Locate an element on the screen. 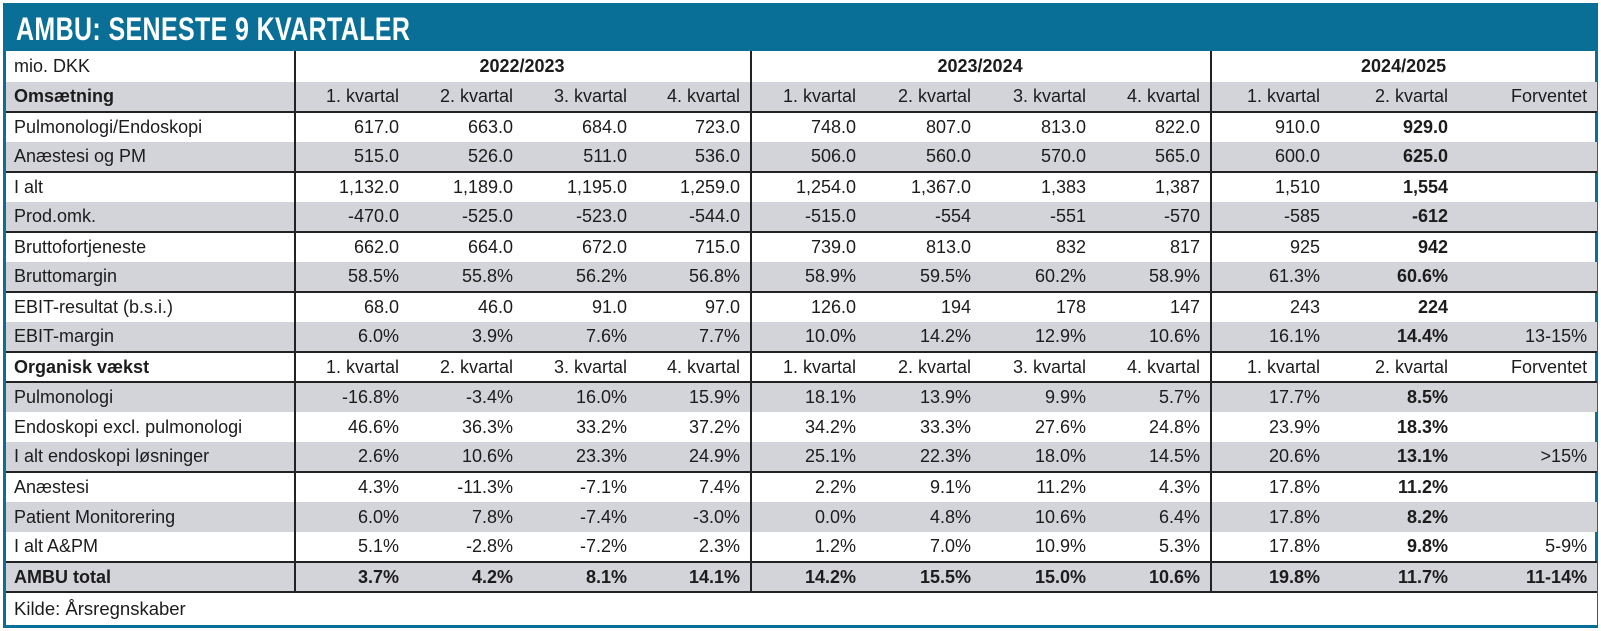 This screenshot has width=1601, height=631. value-cell: 12.9% is located at coordinates (1060, 336).